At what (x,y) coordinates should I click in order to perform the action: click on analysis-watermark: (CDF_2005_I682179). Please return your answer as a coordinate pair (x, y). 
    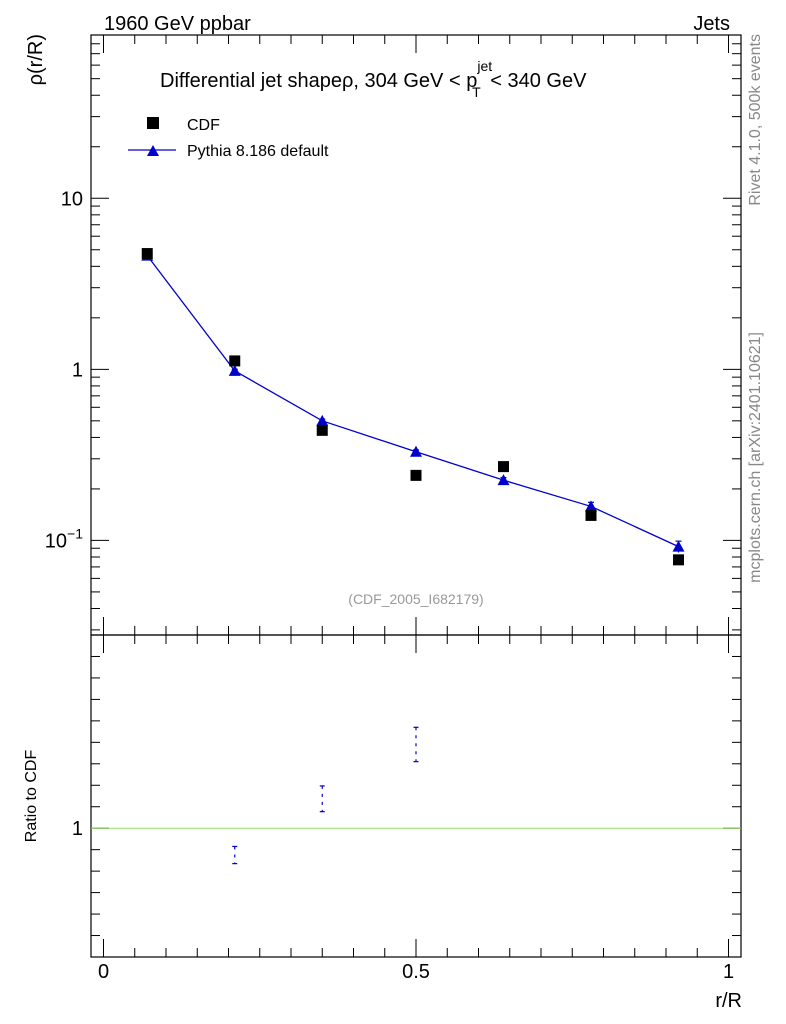
    Looking at the image, I should click on (415, 599).